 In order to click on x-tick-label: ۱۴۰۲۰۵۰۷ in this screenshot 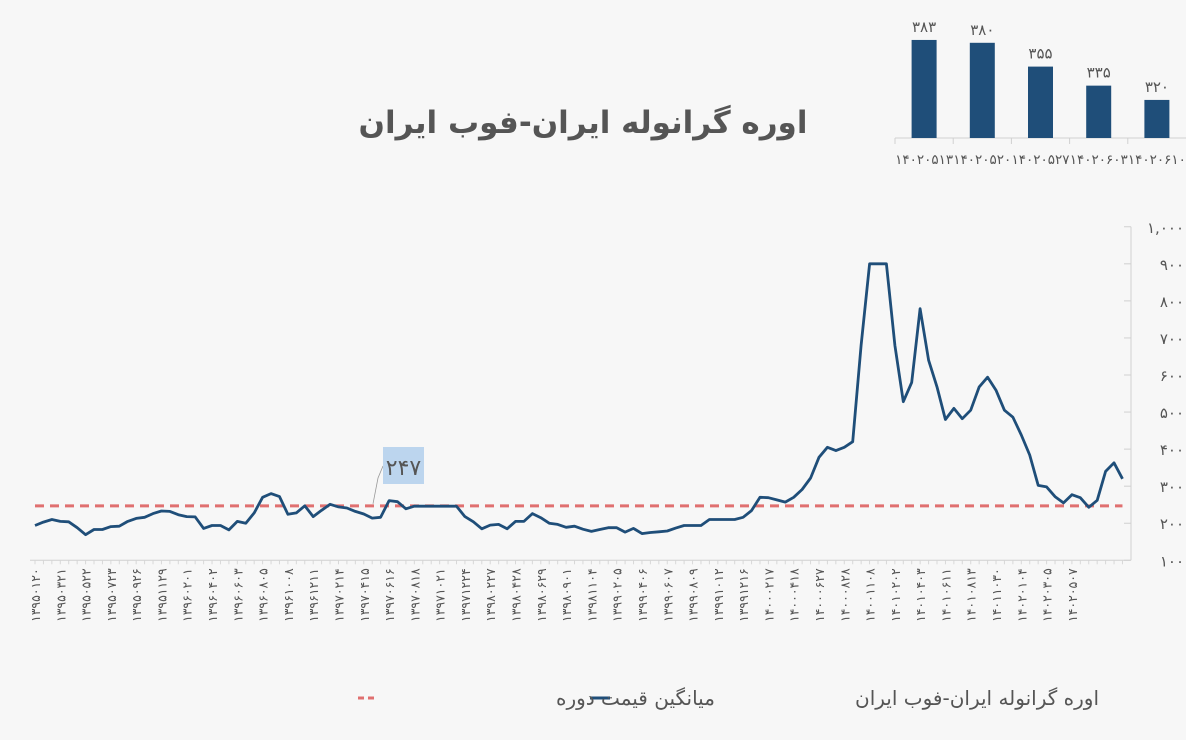, I will do `click(1072, 595)`.